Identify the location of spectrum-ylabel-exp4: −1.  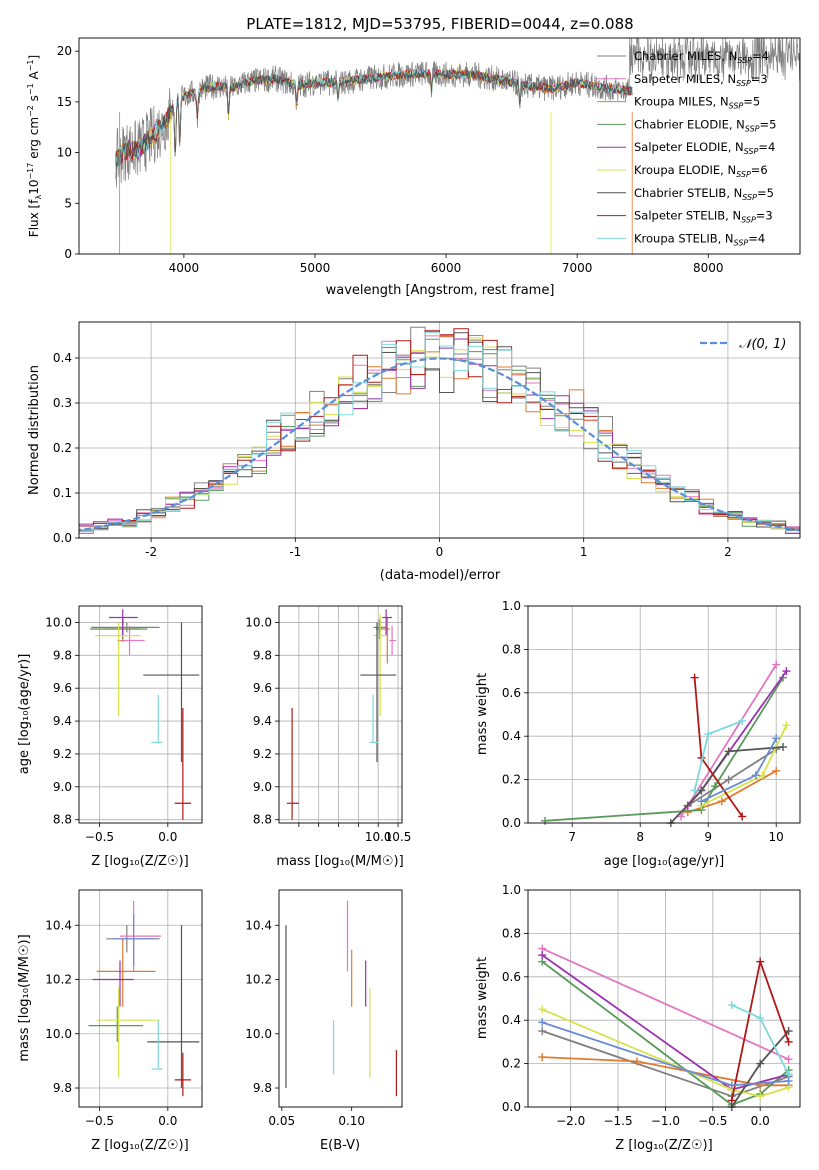
(30, 65).